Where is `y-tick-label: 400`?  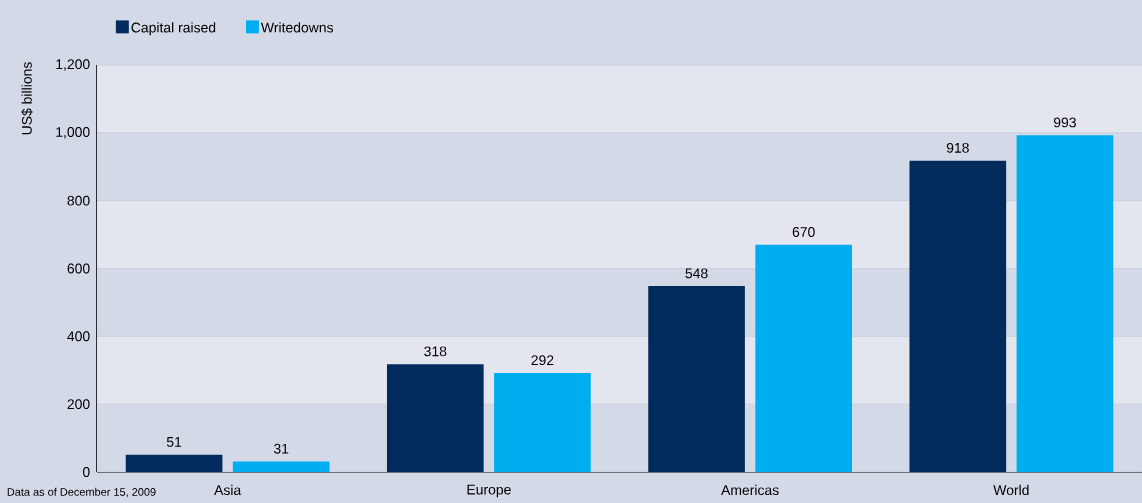
y-tick-label: 400 is located at coordinates (78, 336).